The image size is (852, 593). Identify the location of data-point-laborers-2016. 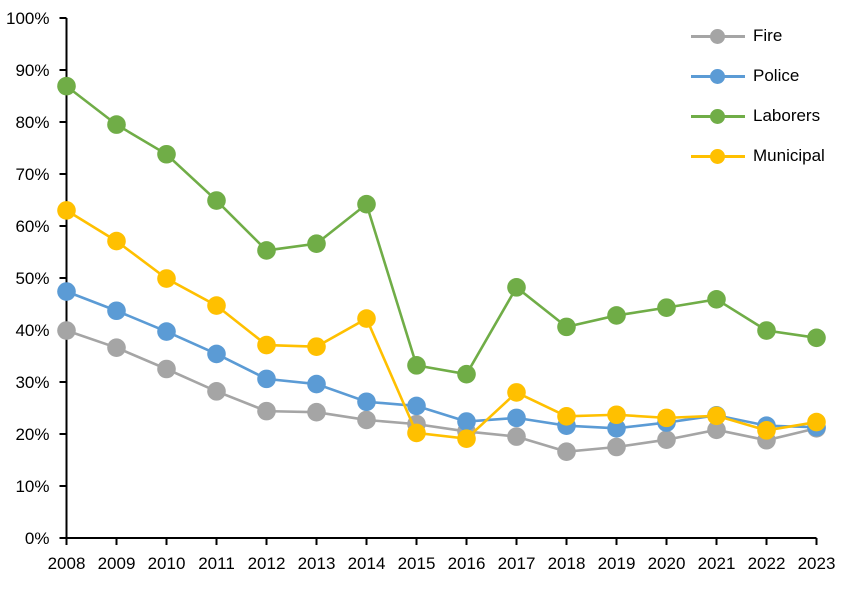
(466, 374).